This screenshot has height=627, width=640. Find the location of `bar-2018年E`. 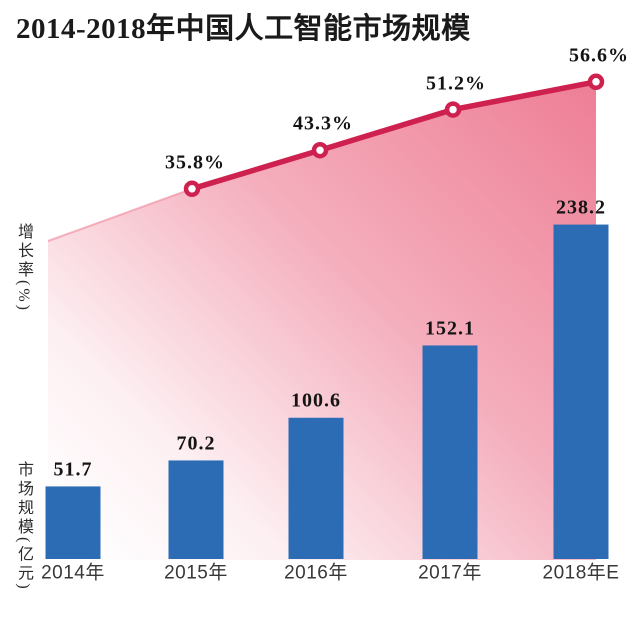

bar-2018年E is located at coordinates (581, 391).